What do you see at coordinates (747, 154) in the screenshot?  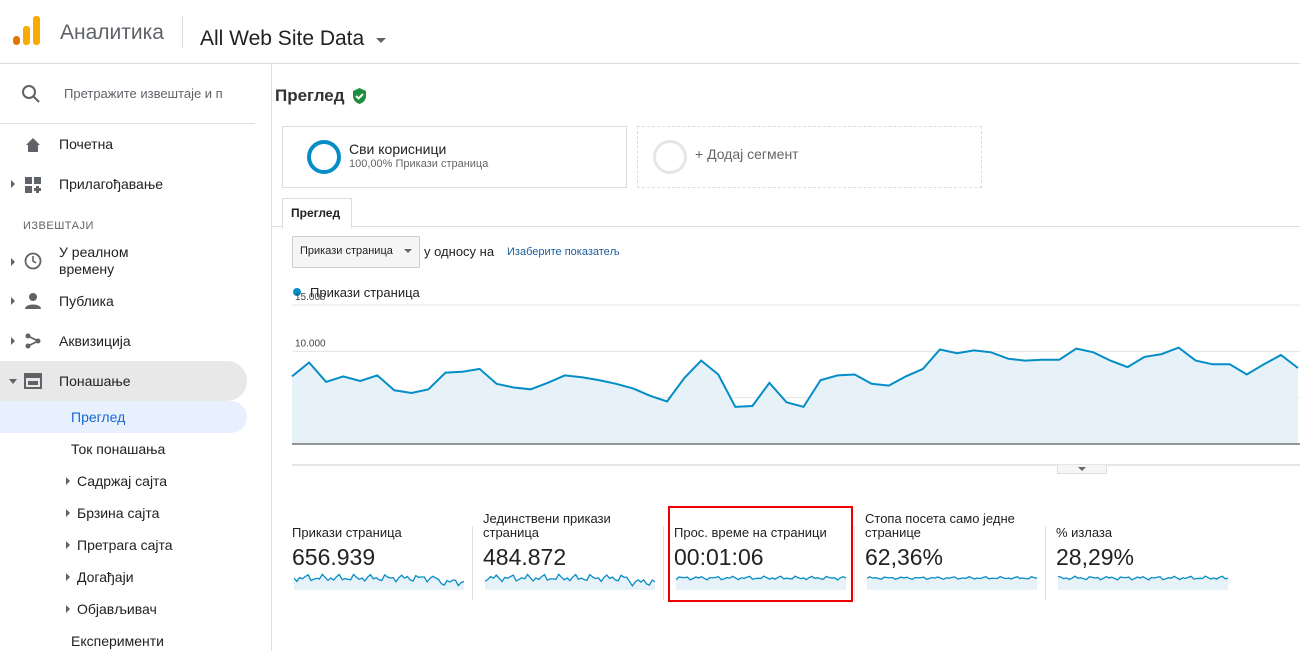 I see `add-segment-label: + Додај сегмент` at bounding box center [747, 154].